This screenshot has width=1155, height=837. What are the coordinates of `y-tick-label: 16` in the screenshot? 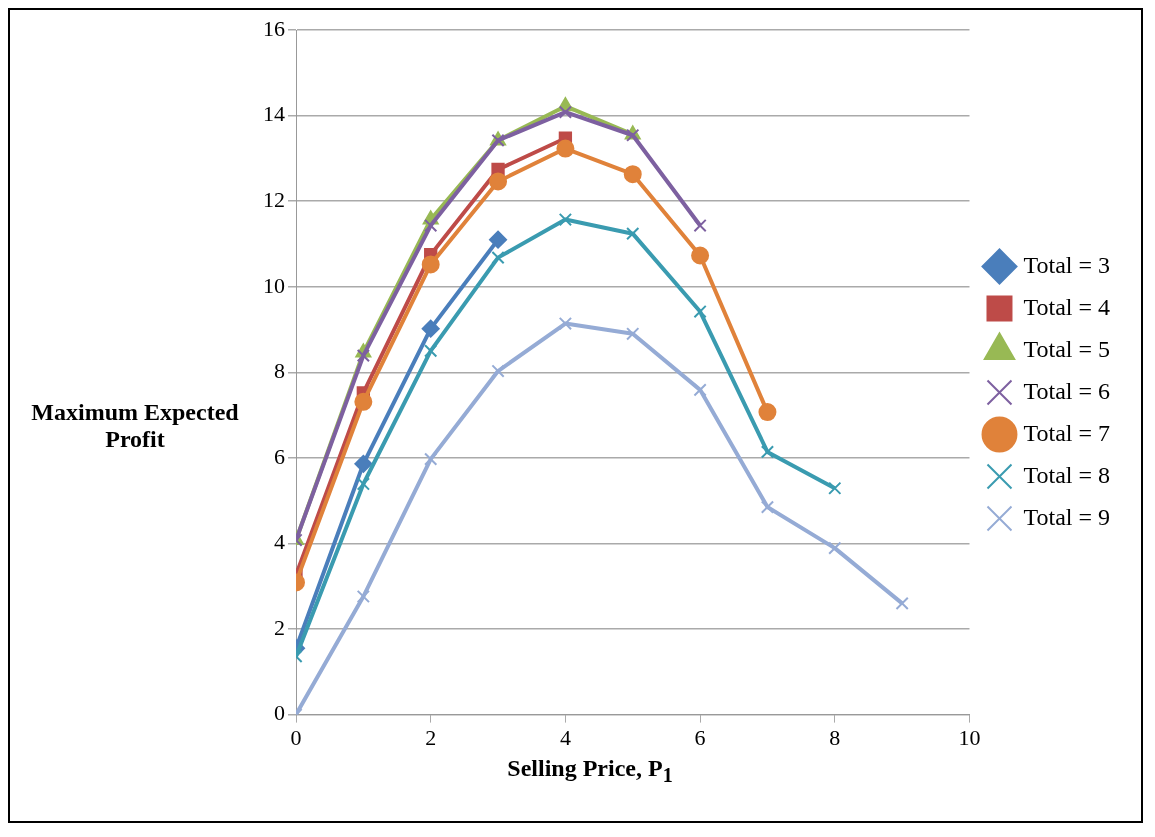 It's located at (274, 28).